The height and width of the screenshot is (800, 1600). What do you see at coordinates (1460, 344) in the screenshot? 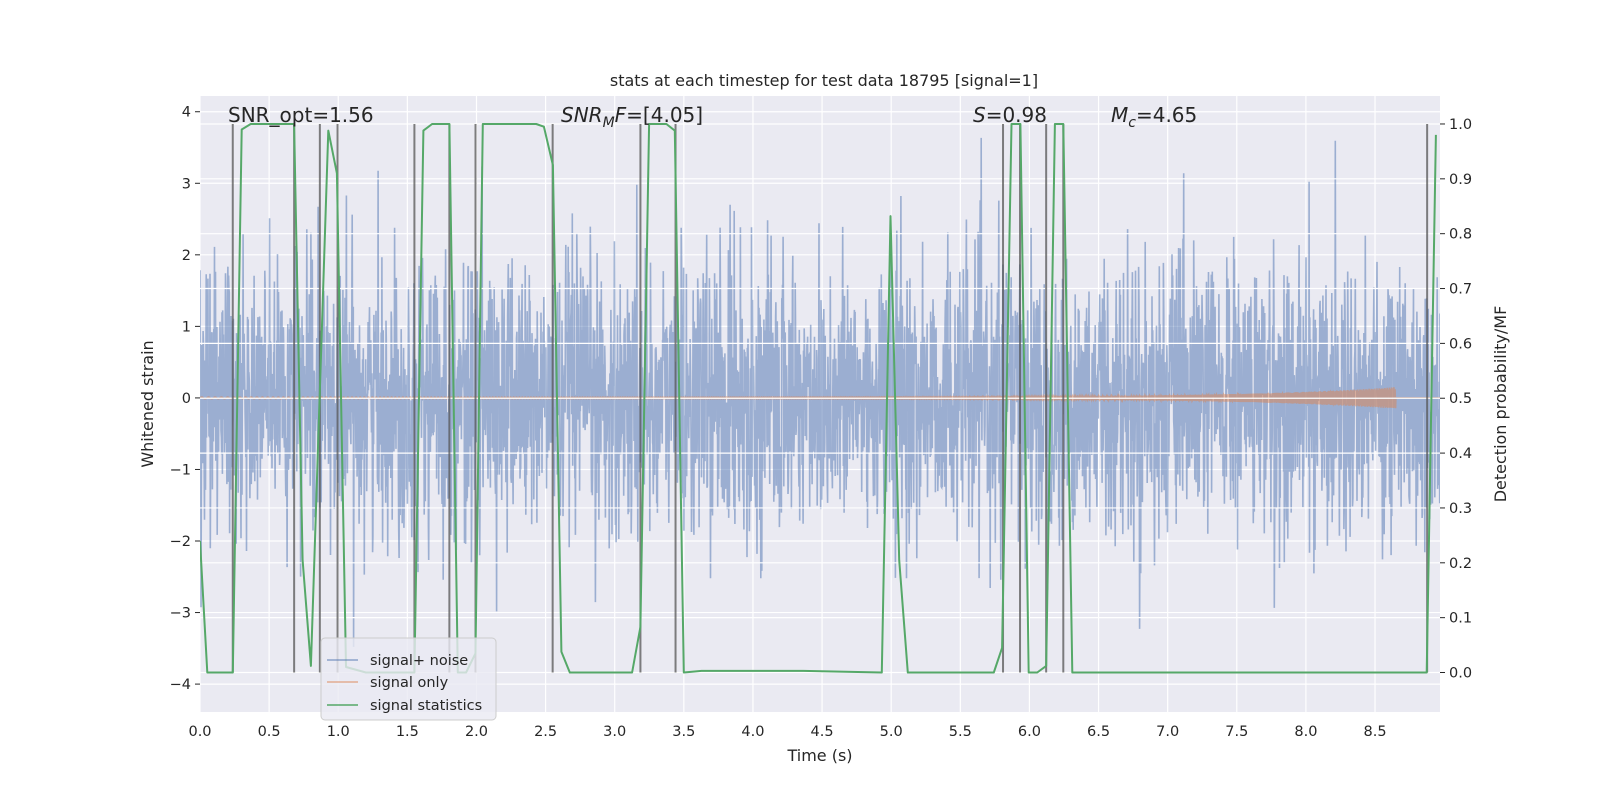
I see `y2-tick-label: 0.6` at bounding box center [1460, 344].